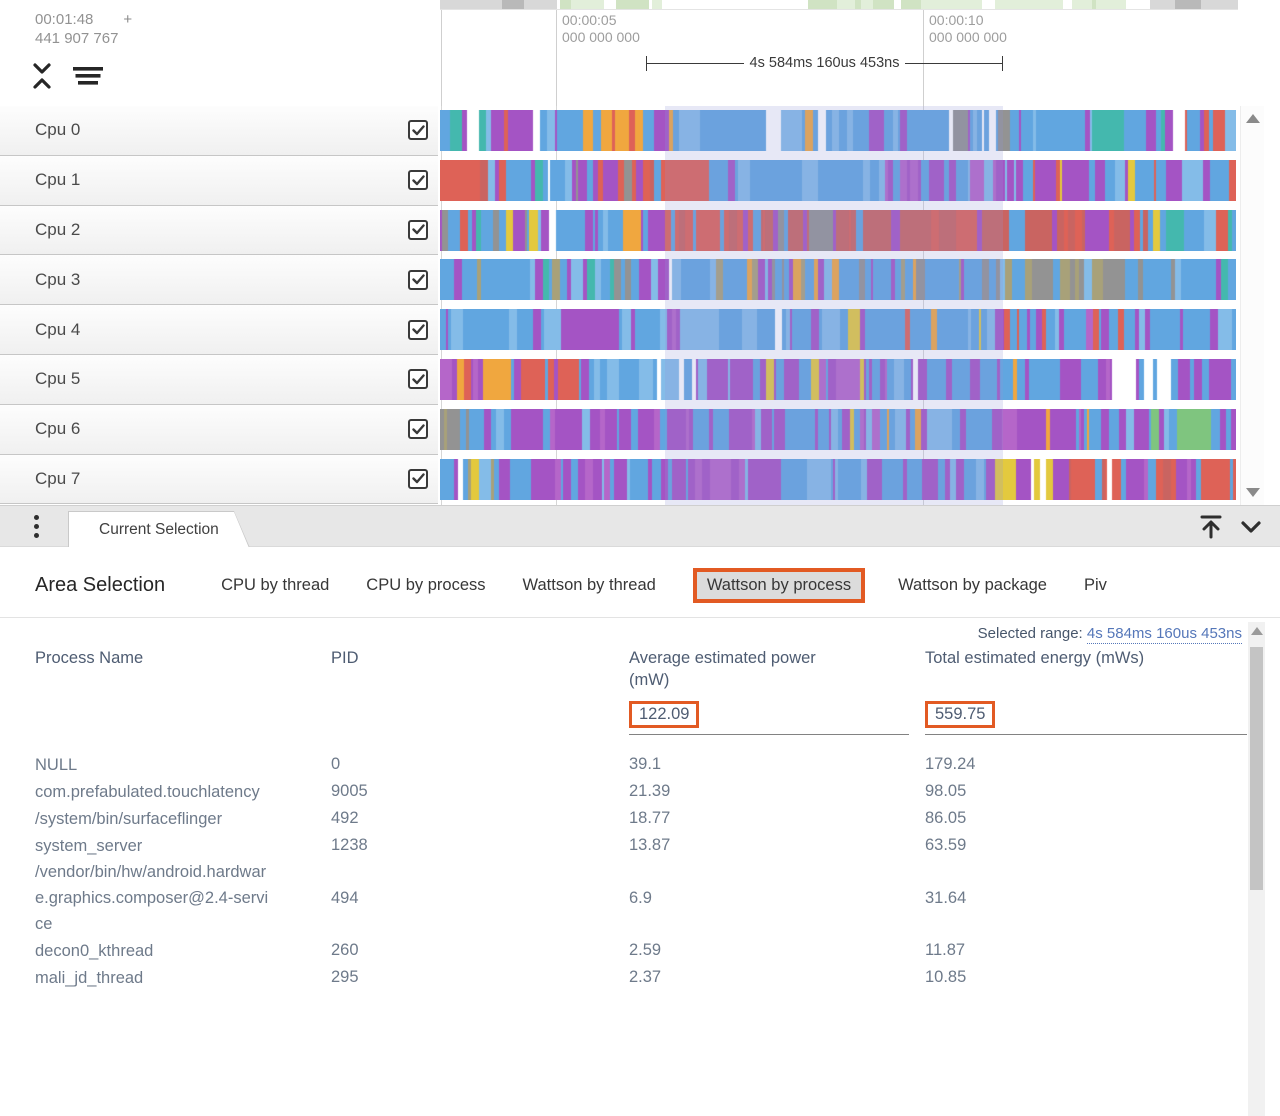  What do you see at coordinates (42, 78) in the screenshot?
I see `collapse-tracks-icon` at bounding box center [42, 78].